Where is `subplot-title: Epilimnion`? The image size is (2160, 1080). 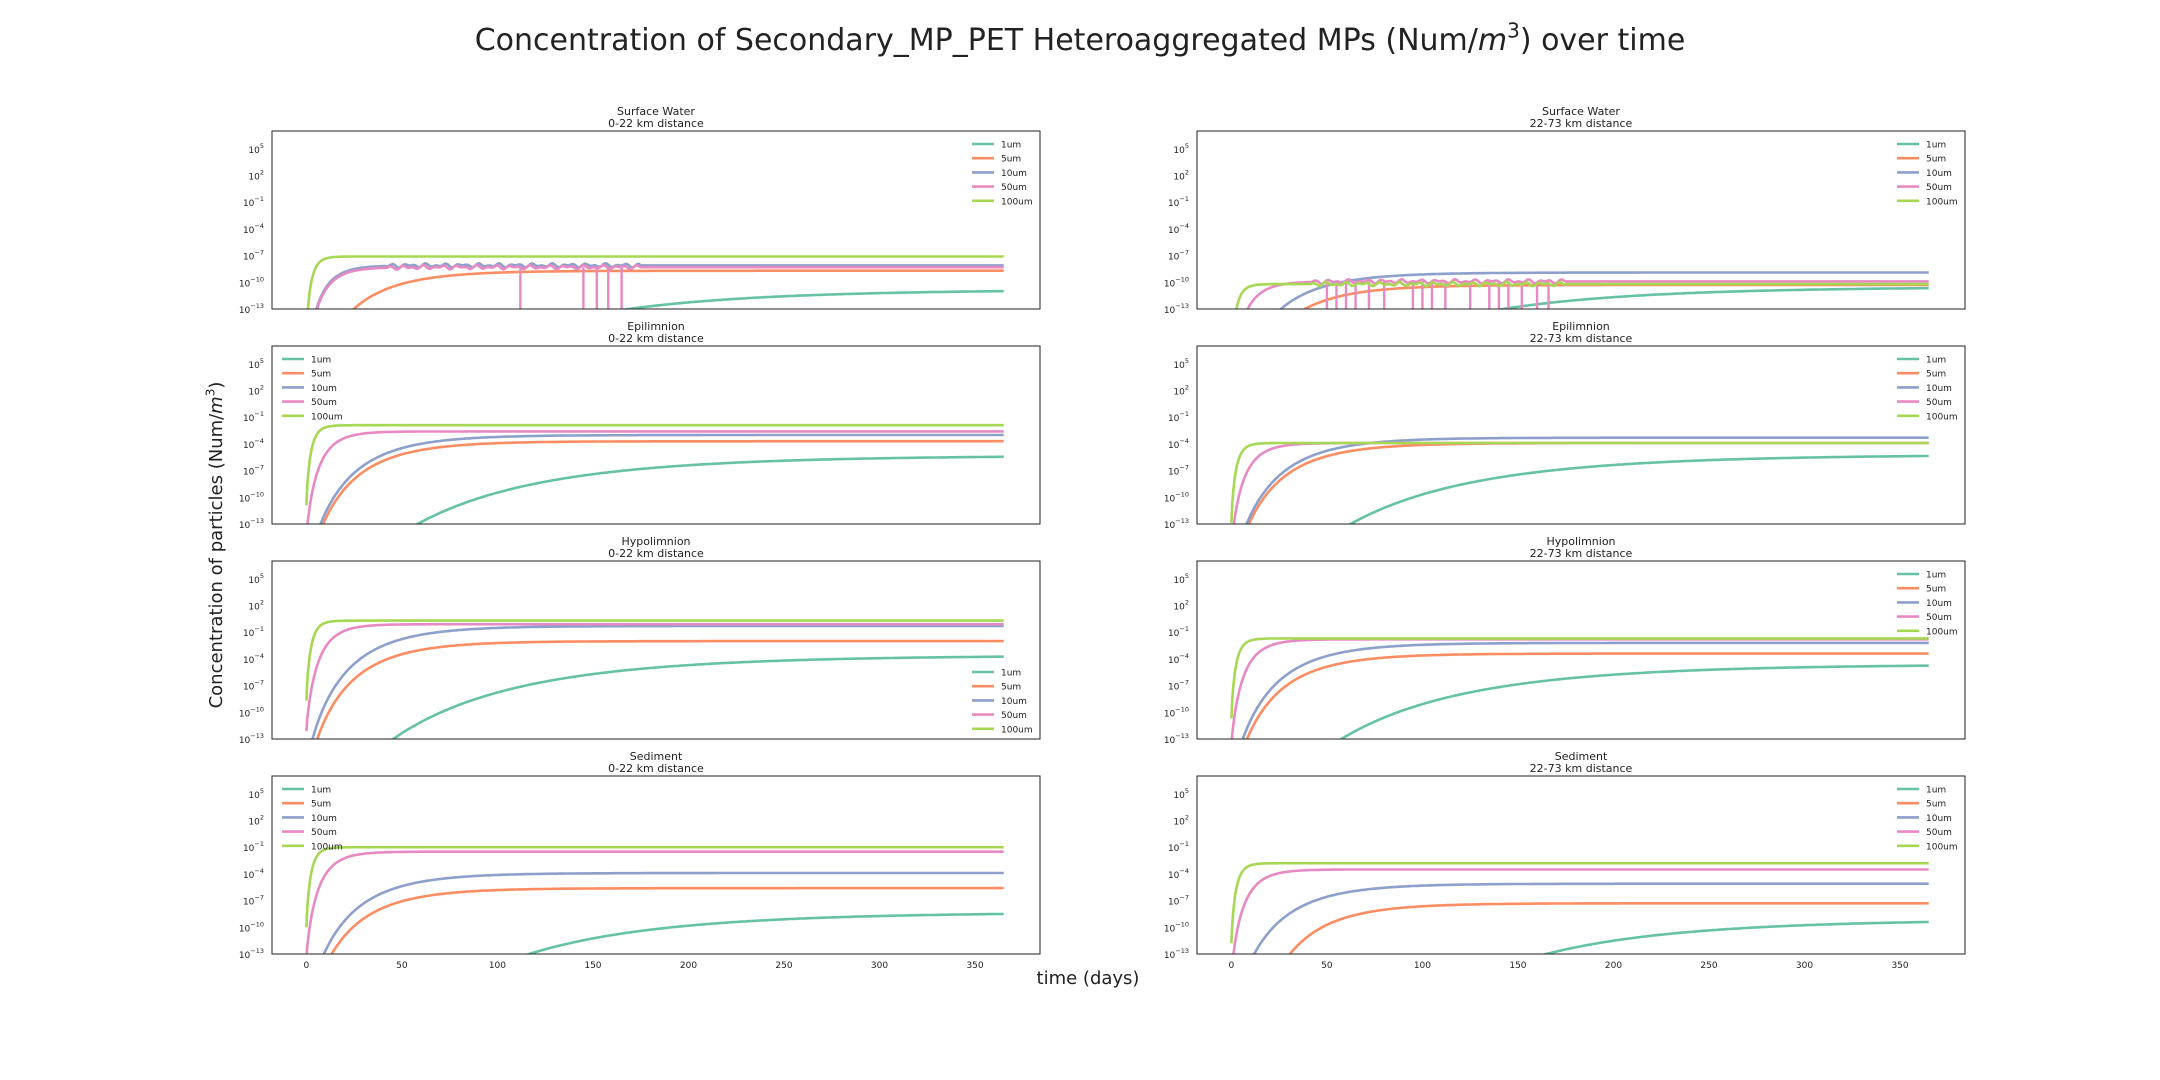
subplot-title: Epilimnion is located at coordinates (1581, 326).